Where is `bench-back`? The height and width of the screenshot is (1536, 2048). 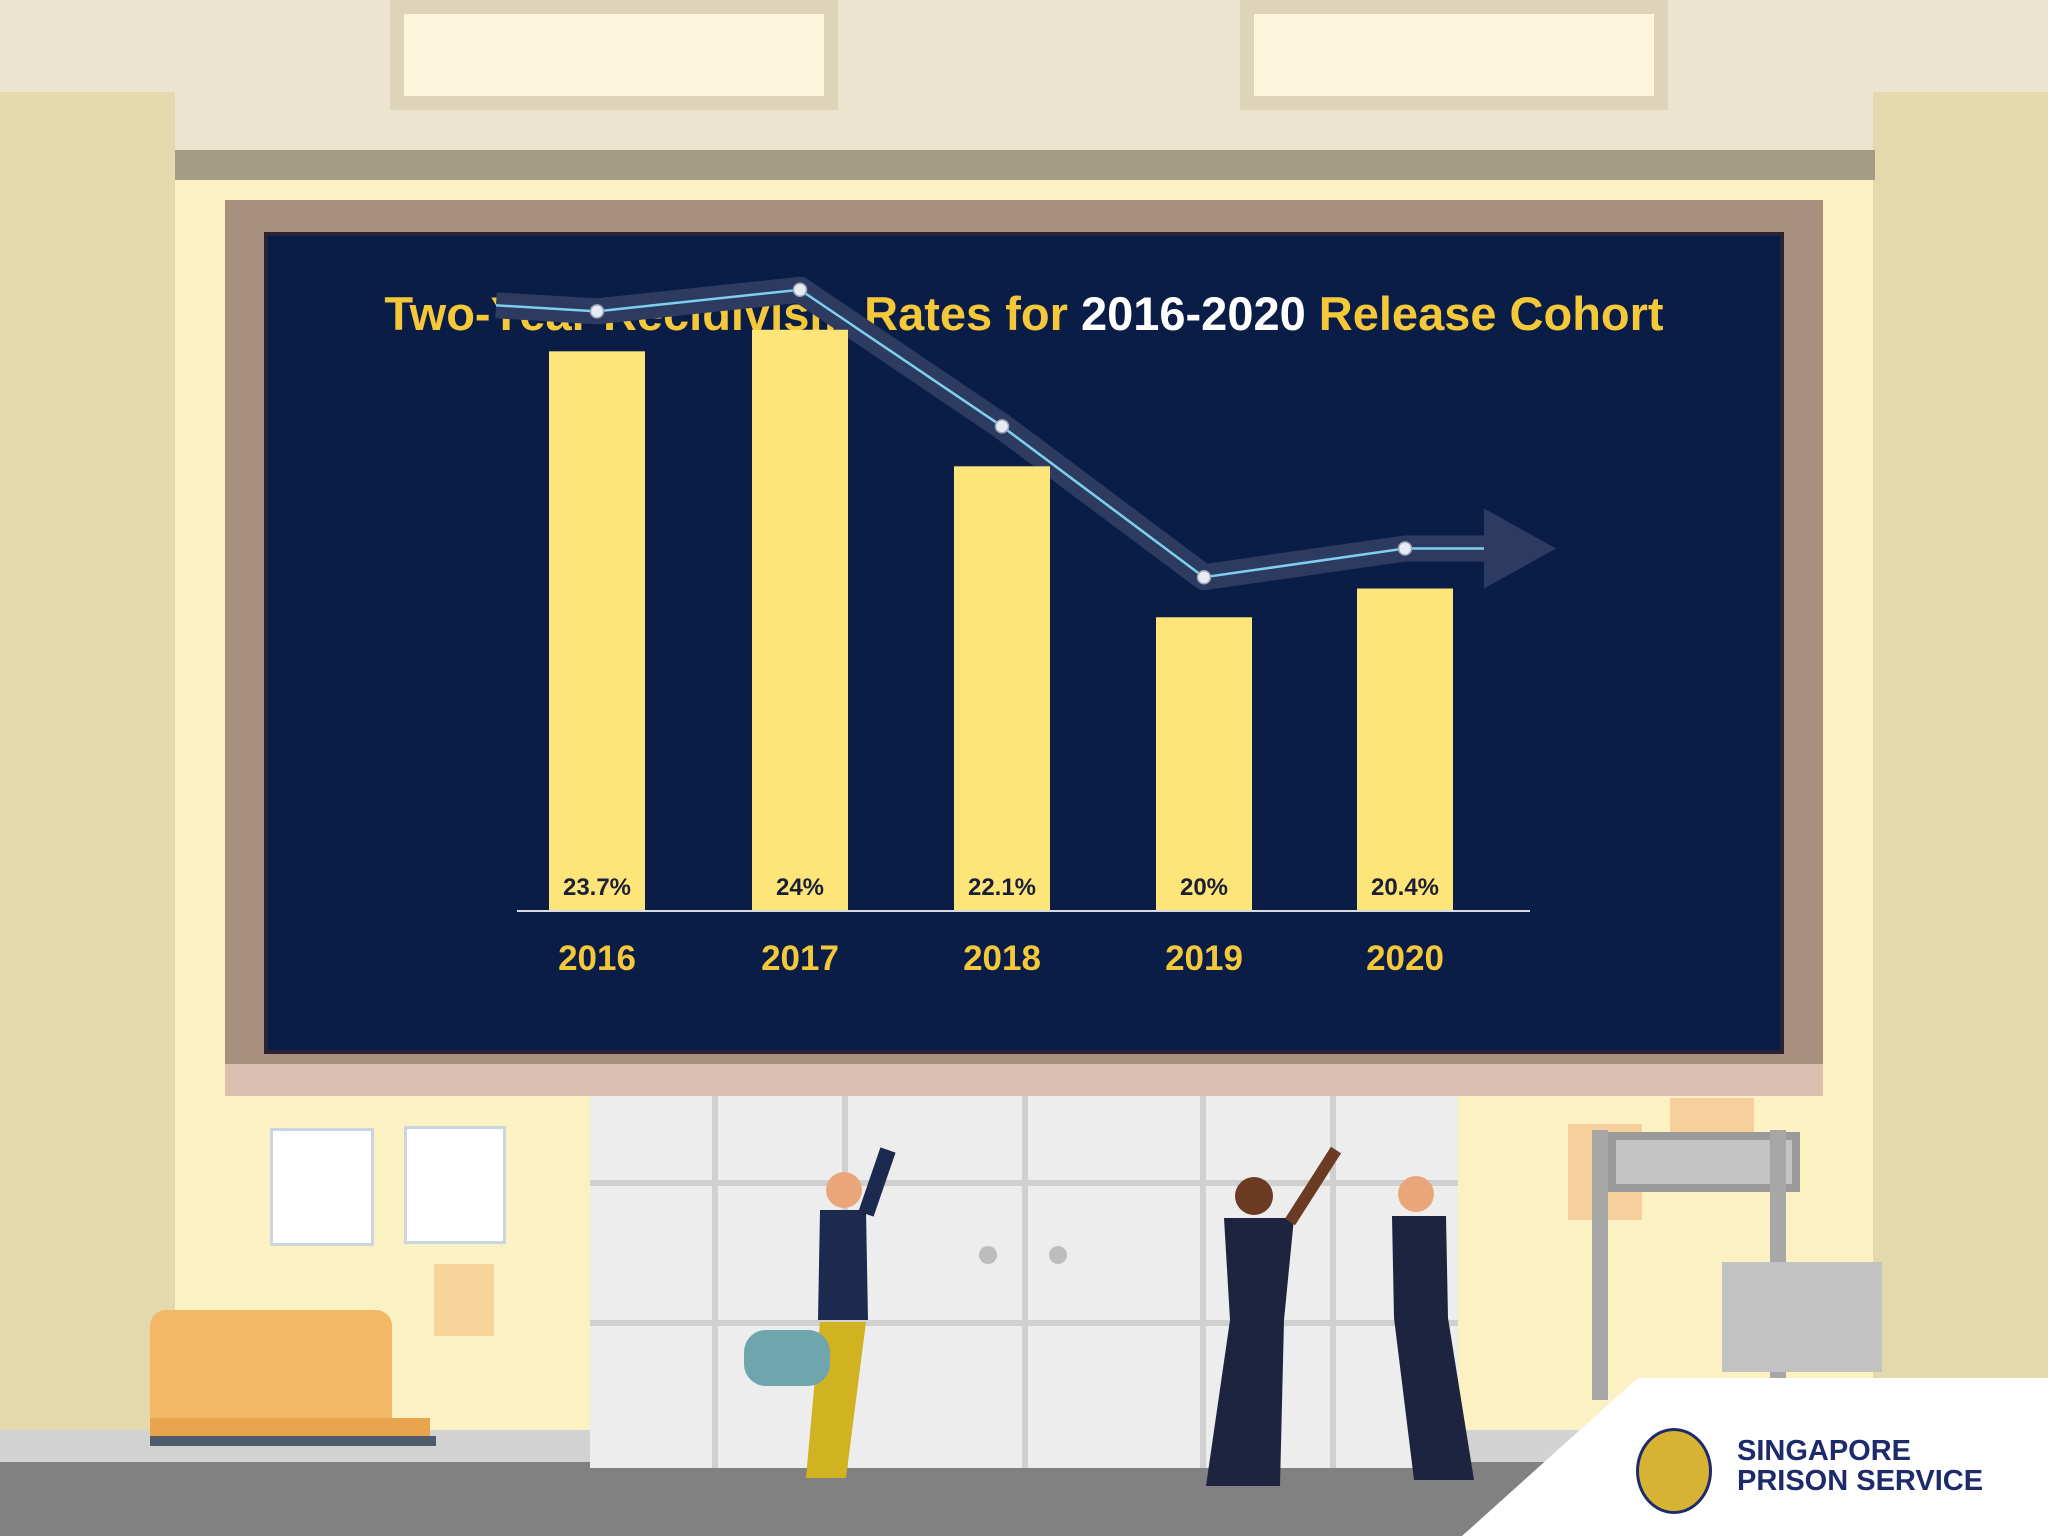
bench-back is located at coordinates (271, 1365).